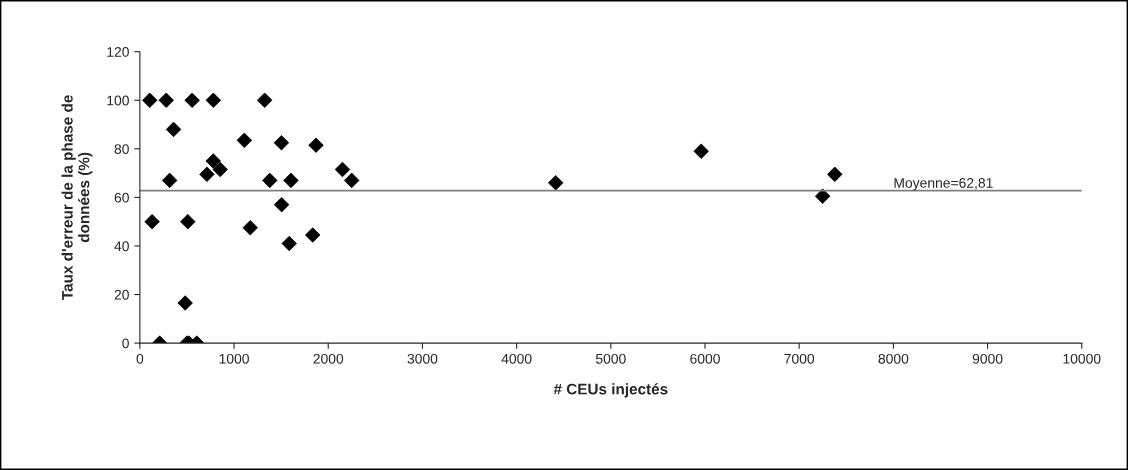 The image size is (1128, 470). Describe the element at coordinates (328, 358) in the screenshot. I see `x-tick-label: 2000` at that location.